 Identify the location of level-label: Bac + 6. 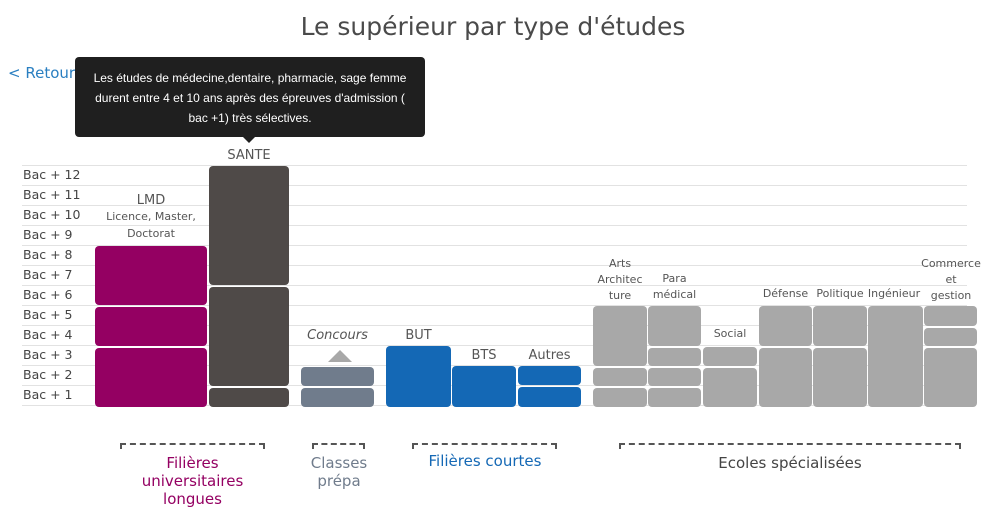
(48, 294).